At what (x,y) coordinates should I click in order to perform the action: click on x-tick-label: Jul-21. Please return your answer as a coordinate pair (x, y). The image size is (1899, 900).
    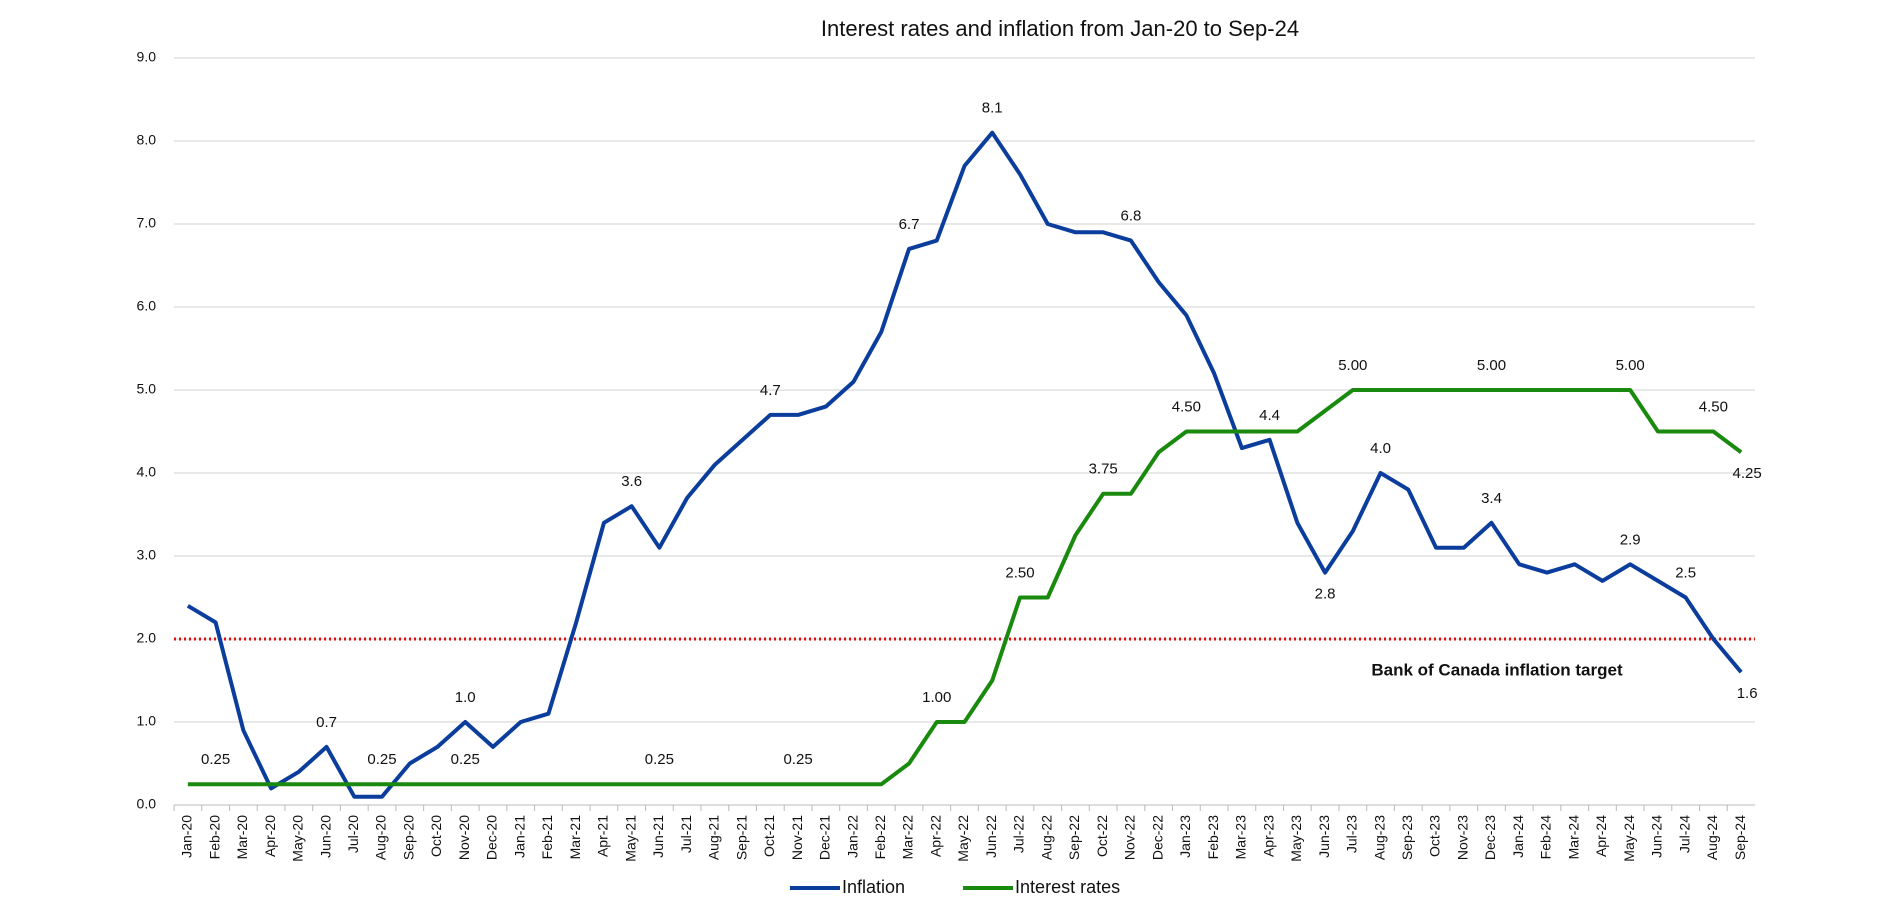
    Looking at the image, I should click on (686, 834).